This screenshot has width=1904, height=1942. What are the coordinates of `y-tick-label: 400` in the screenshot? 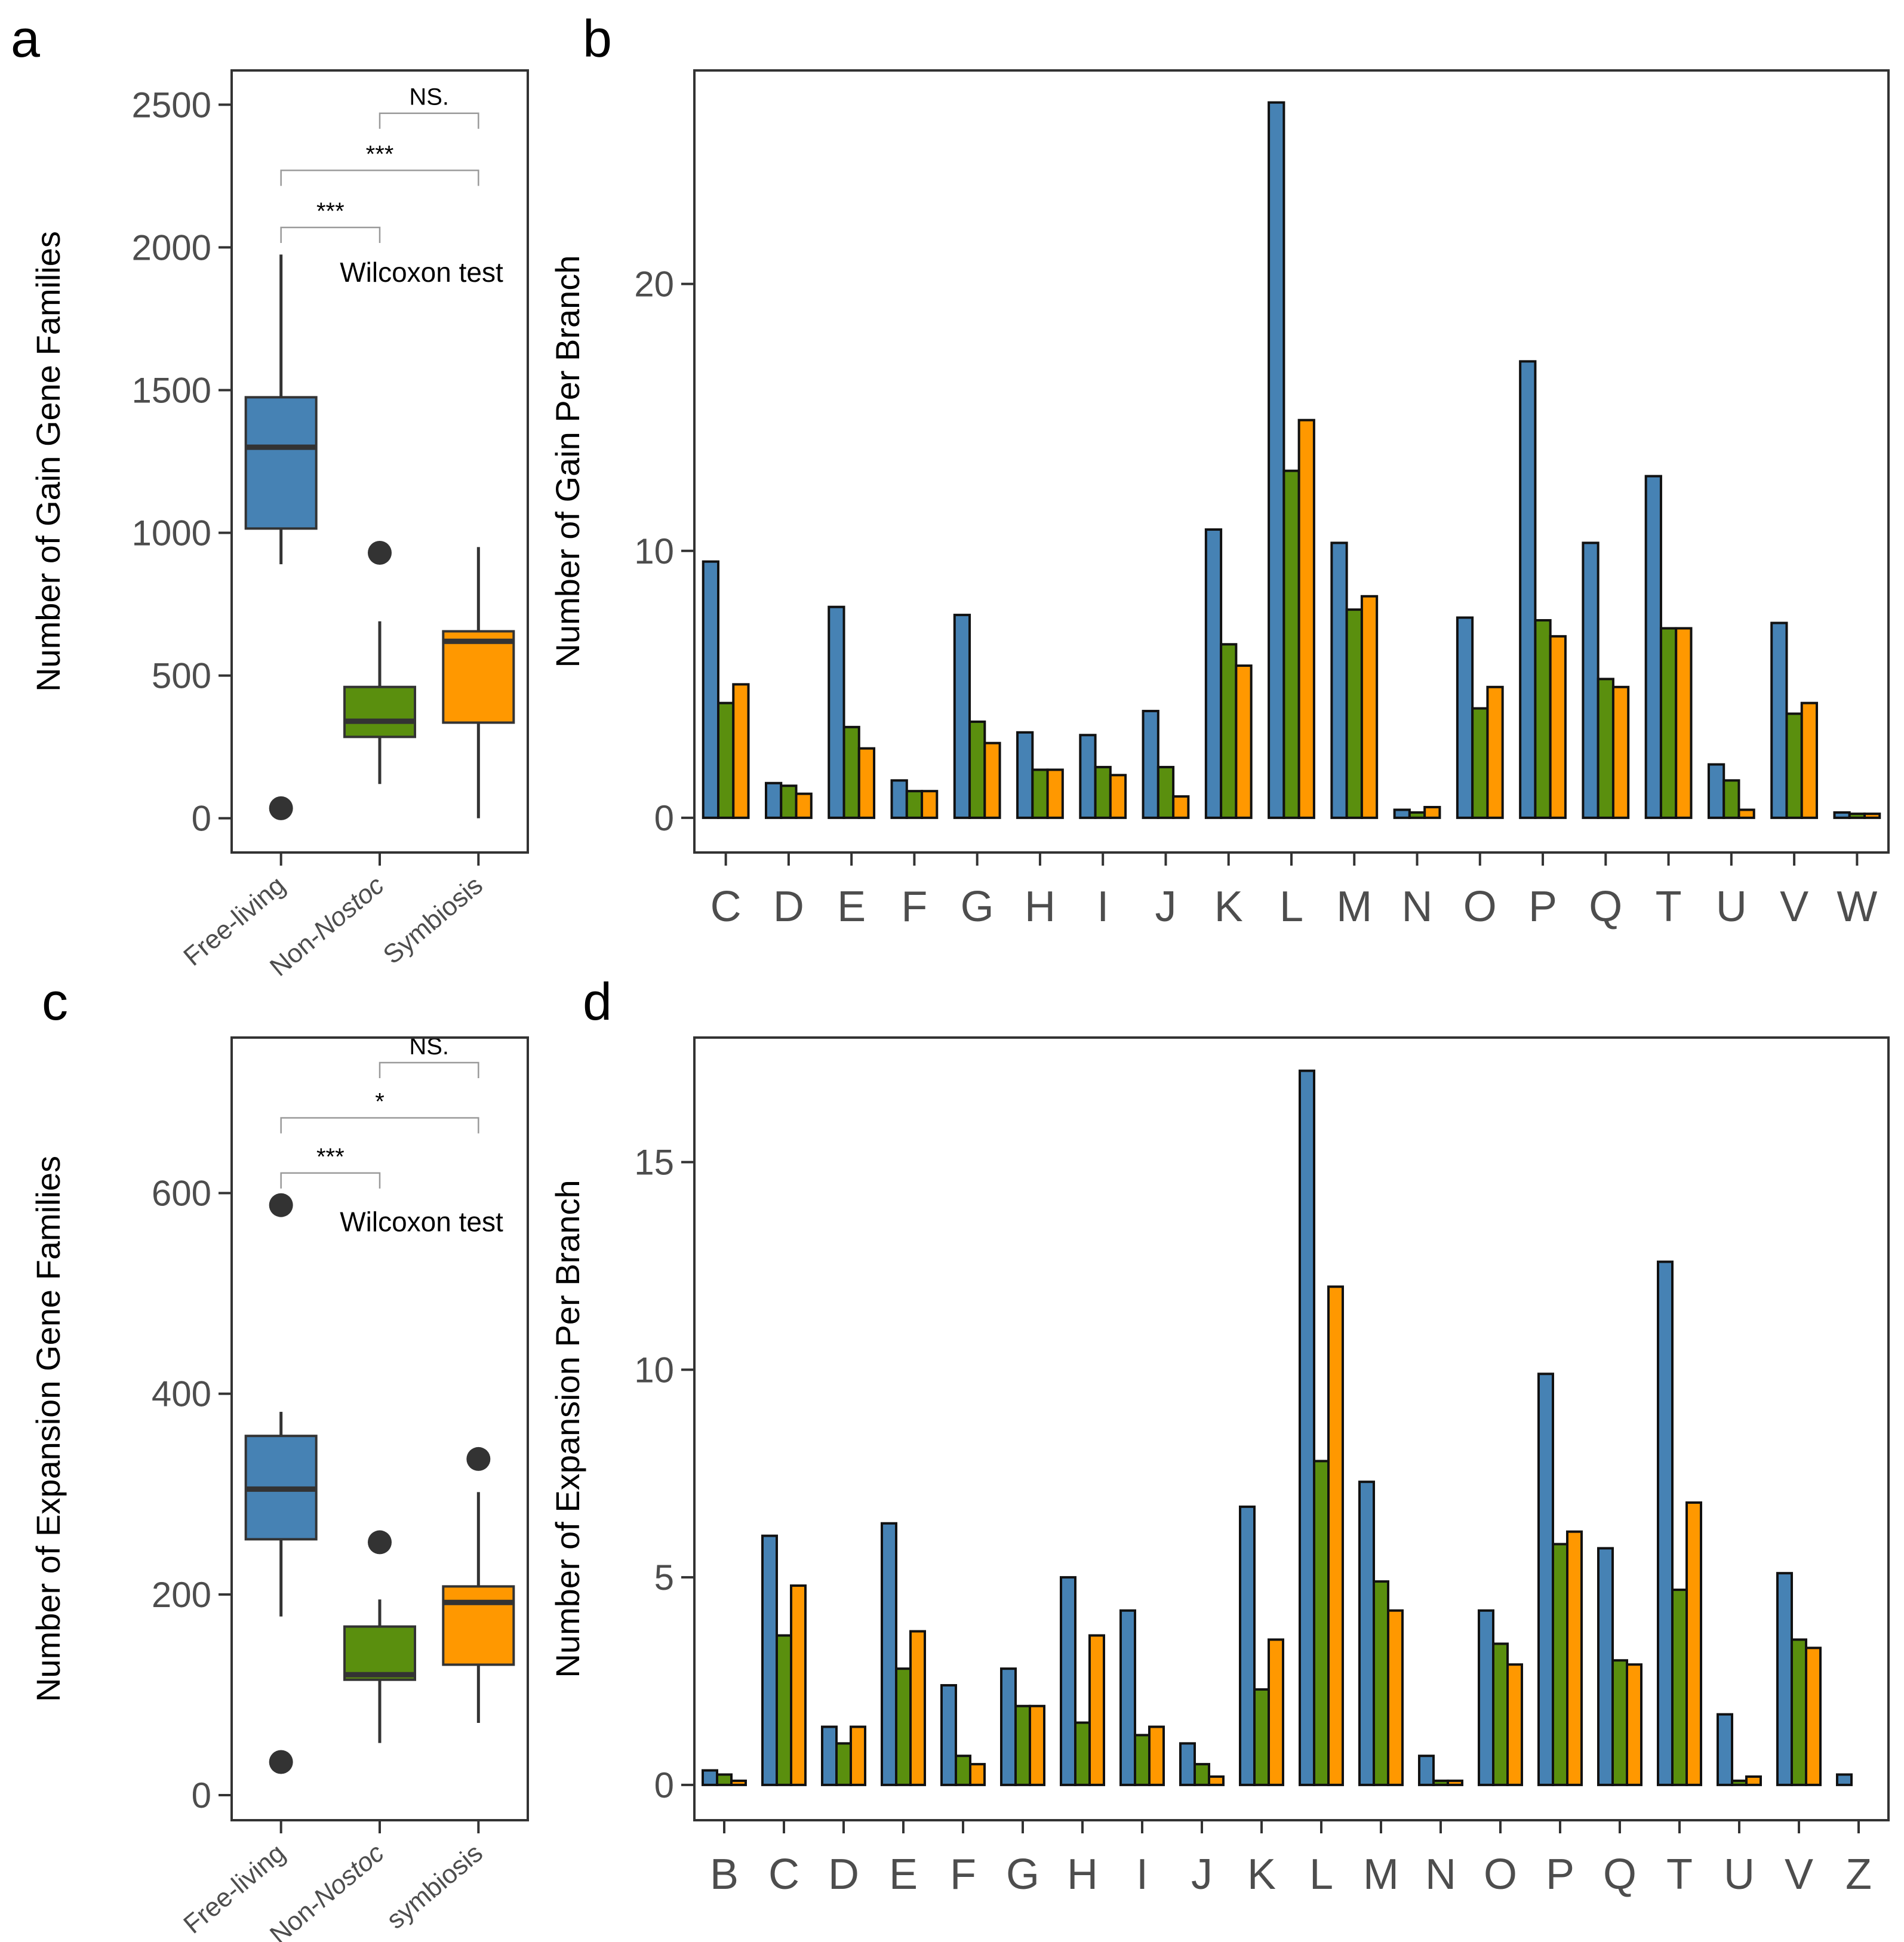 It's located at (181, 1394).